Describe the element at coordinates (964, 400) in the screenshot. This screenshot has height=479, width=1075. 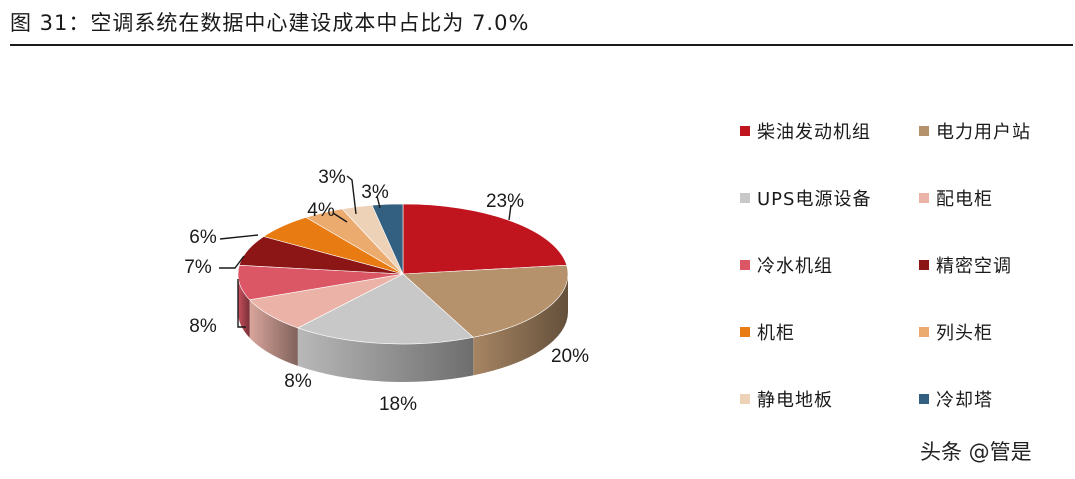
I see `legend-label: 冷却塔` at that location.